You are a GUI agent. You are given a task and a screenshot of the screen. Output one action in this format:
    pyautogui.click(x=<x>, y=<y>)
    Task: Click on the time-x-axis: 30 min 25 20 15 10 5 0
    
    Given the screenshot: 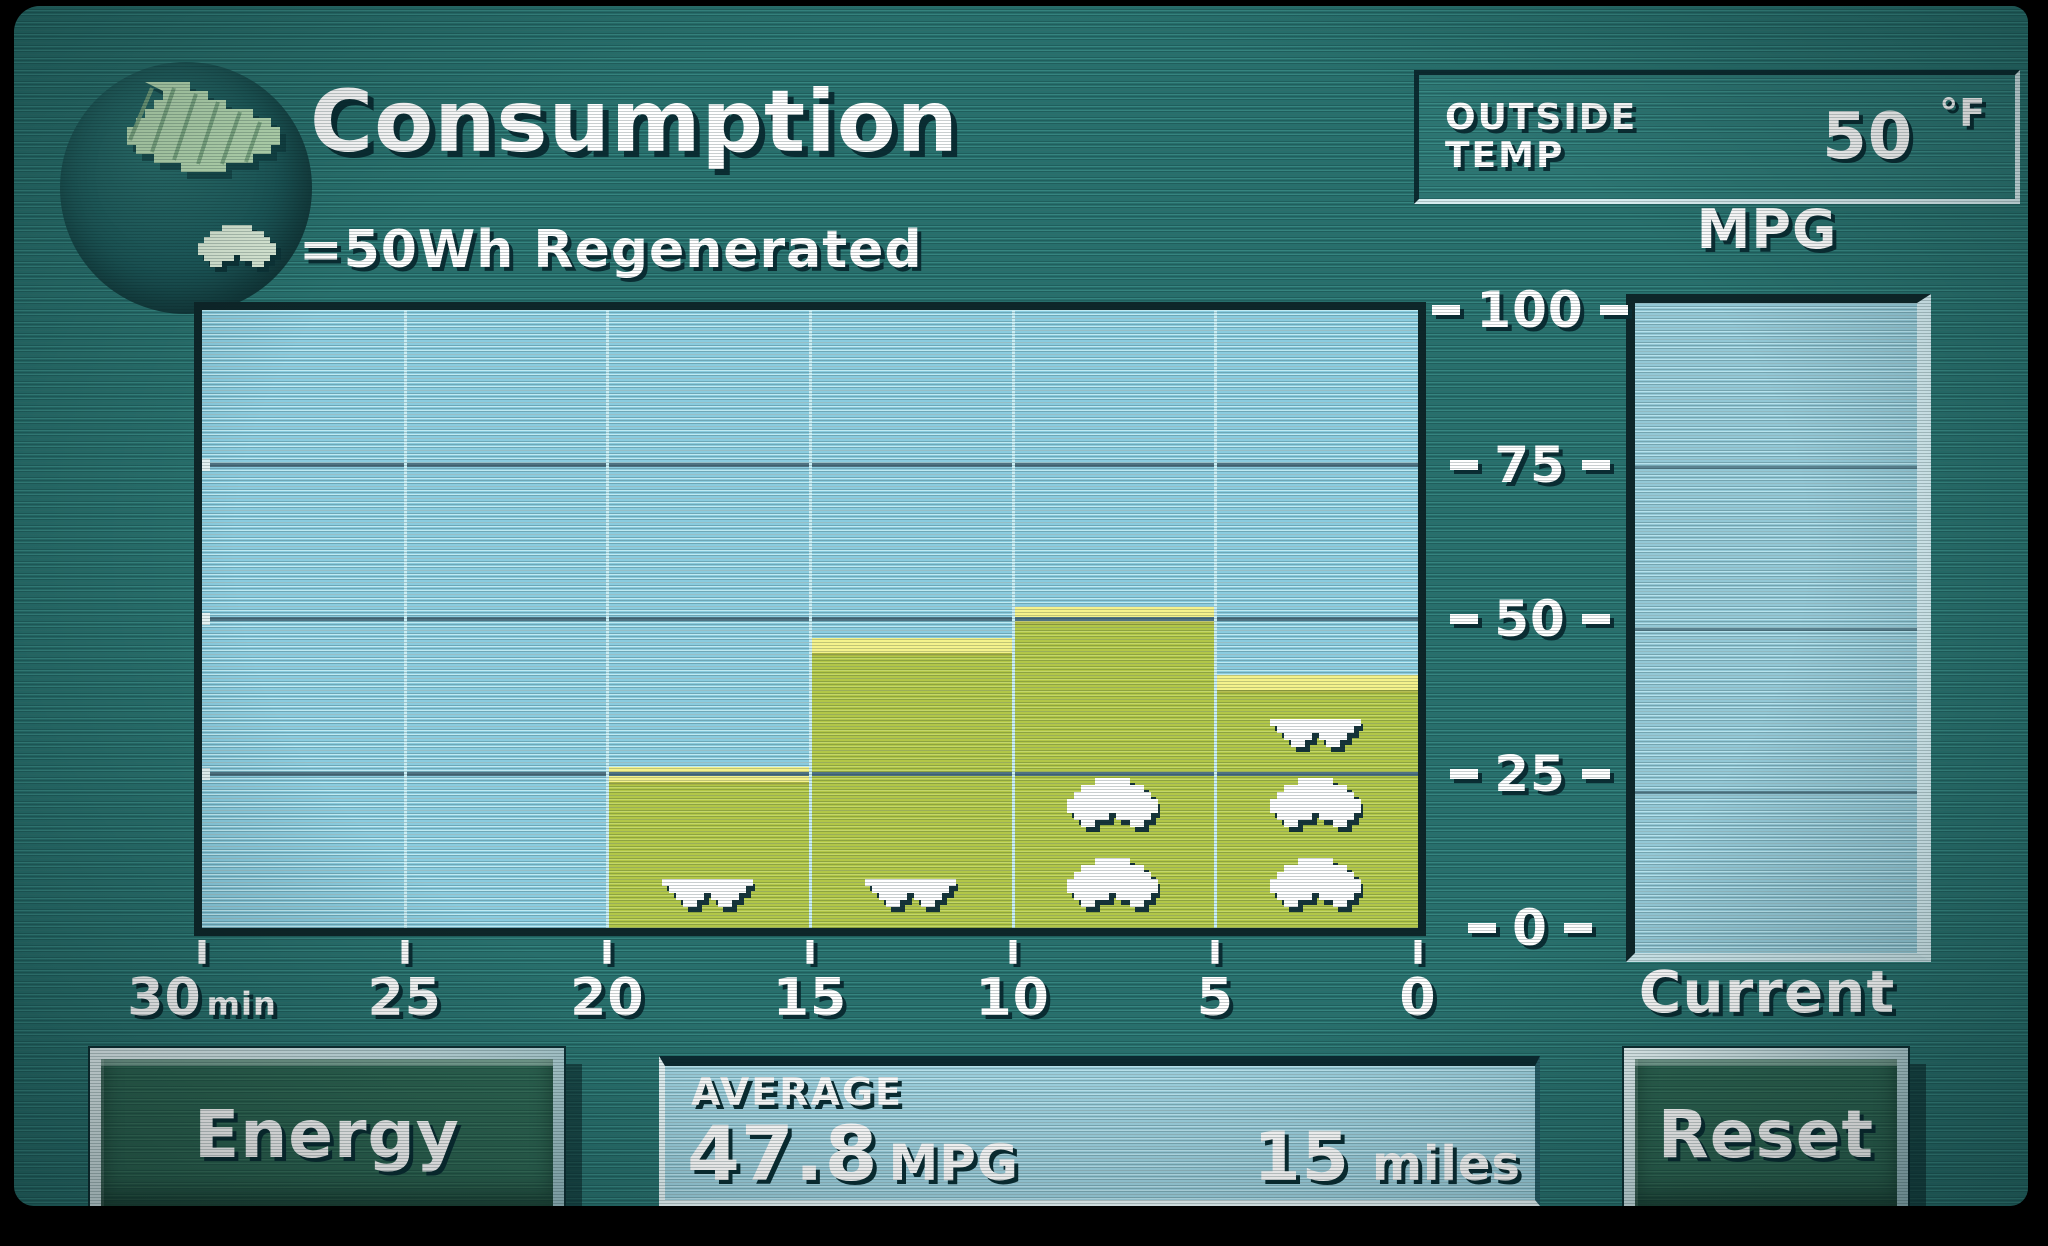 What is the action you would take?
    pyautogui.click(x=781, y=993)
    